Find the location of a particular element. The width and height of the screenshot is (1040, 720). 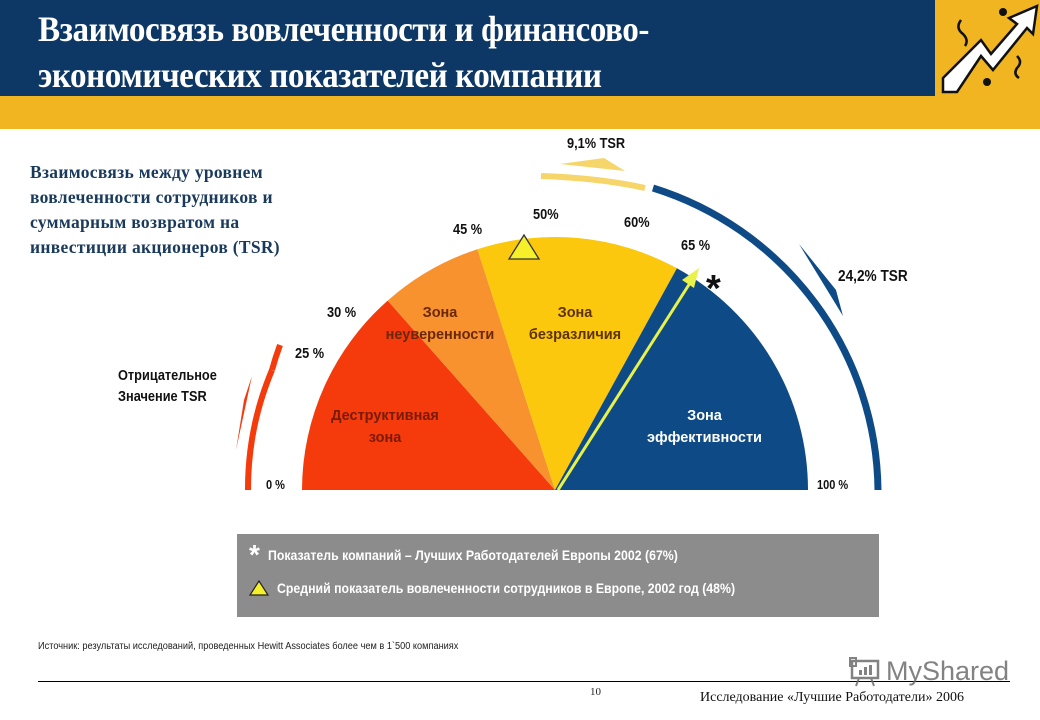

zone-efficiency is located at coordinates (681, 379).